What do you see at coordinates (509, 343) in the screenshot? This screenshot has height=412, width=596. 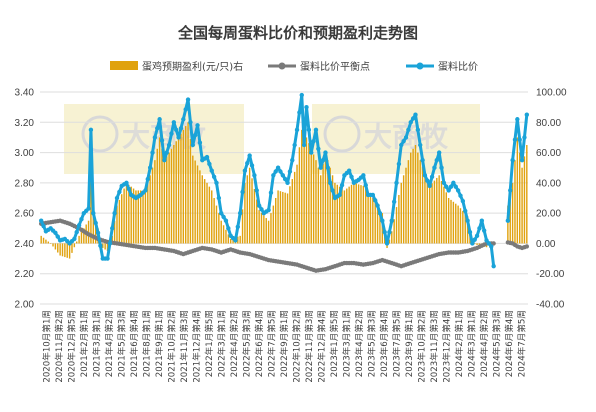 I see `x-tick-label: 2024年6月第4周` at bounding box center [509, 343].